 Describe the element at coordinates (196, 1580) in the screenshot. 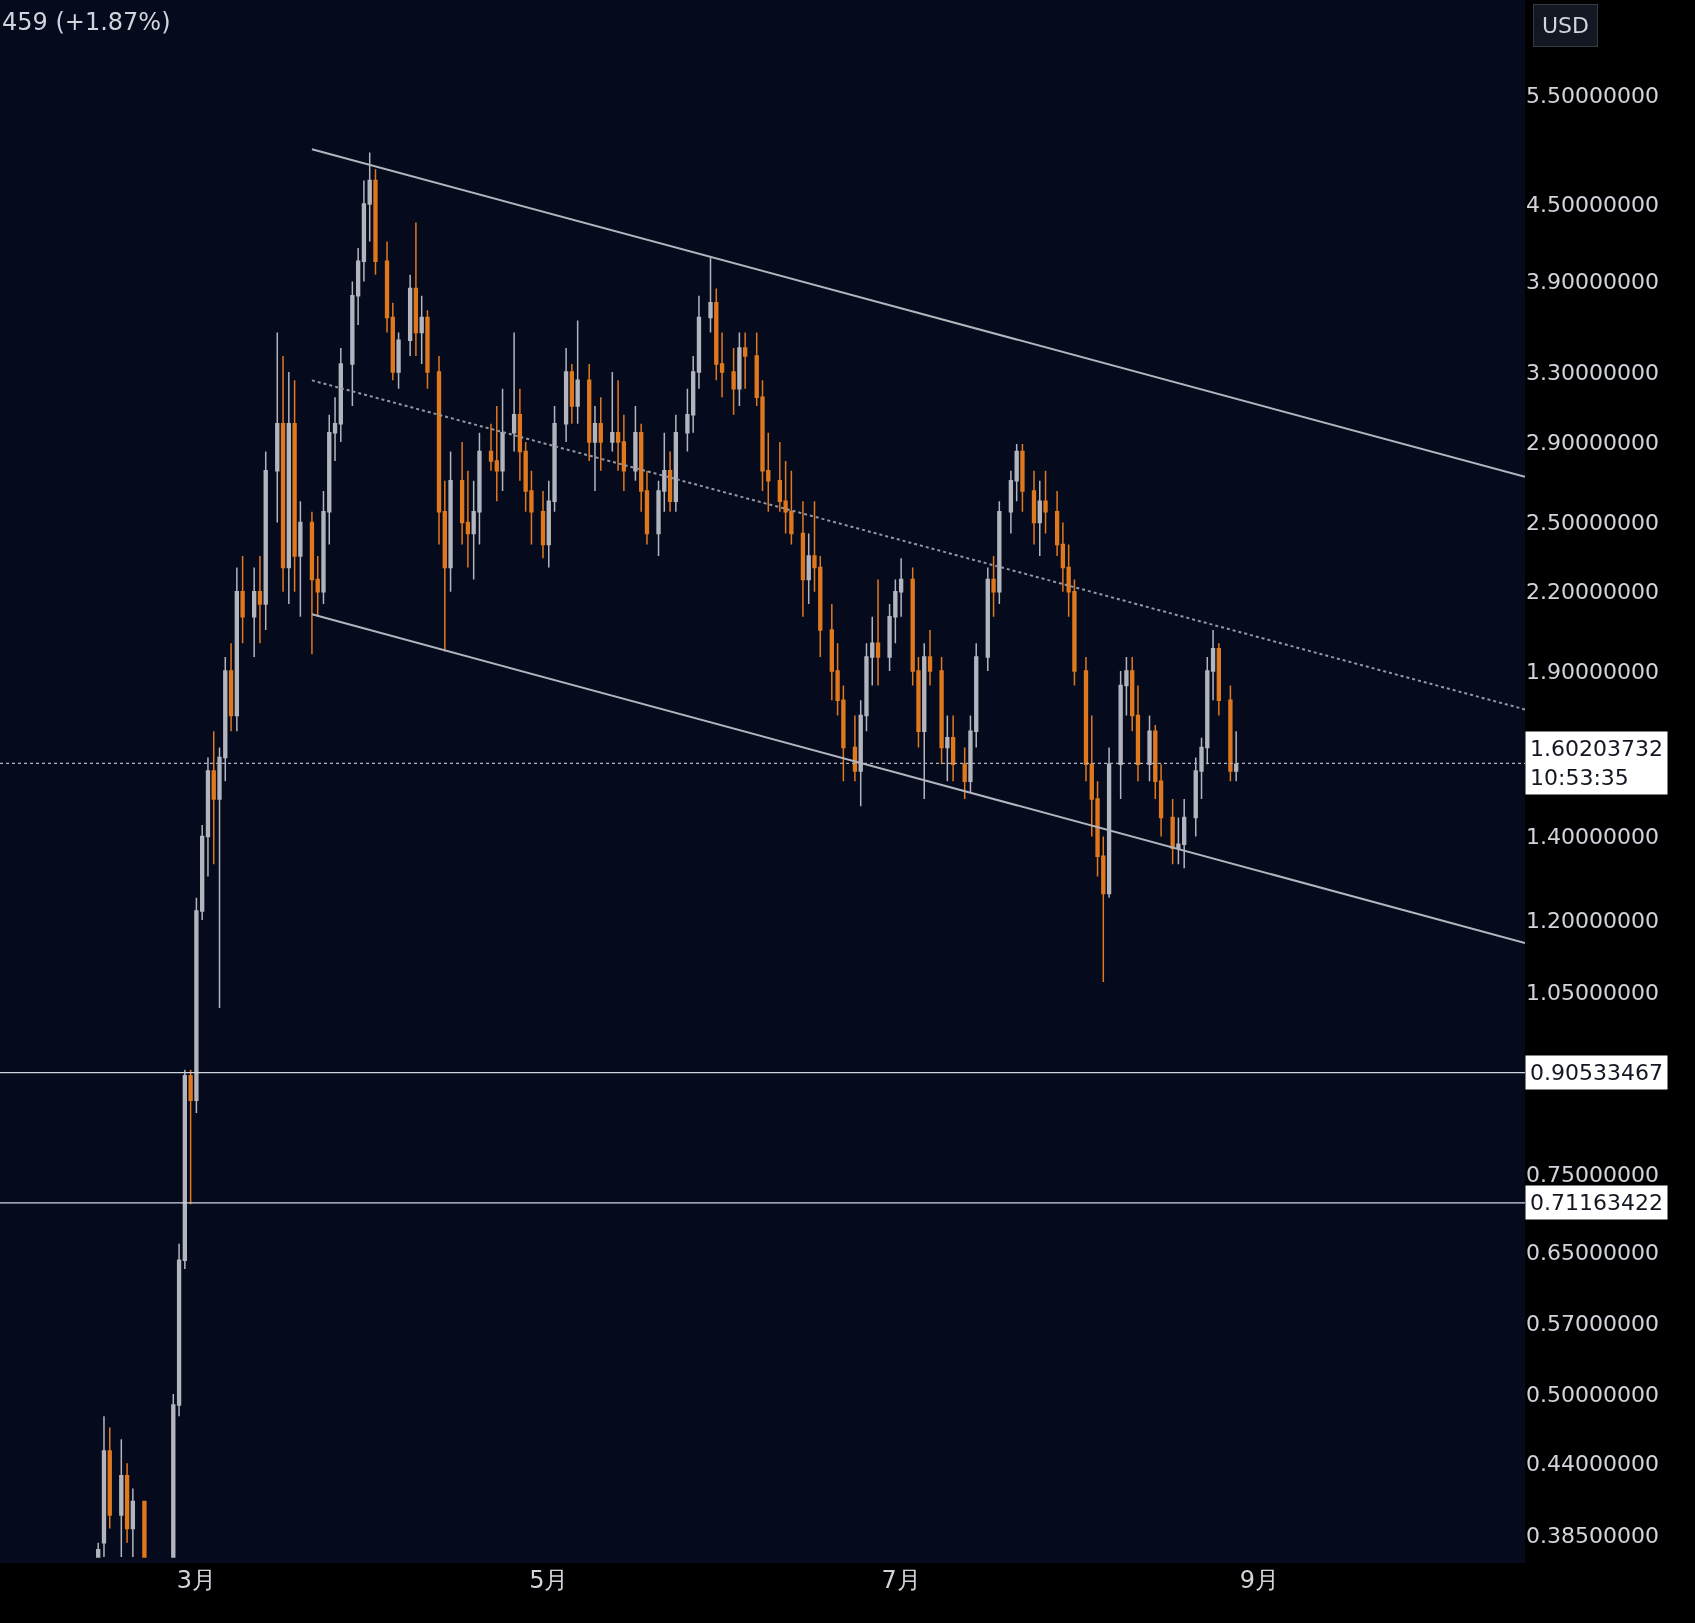

I see `x-tick-label: 3月` at that location.